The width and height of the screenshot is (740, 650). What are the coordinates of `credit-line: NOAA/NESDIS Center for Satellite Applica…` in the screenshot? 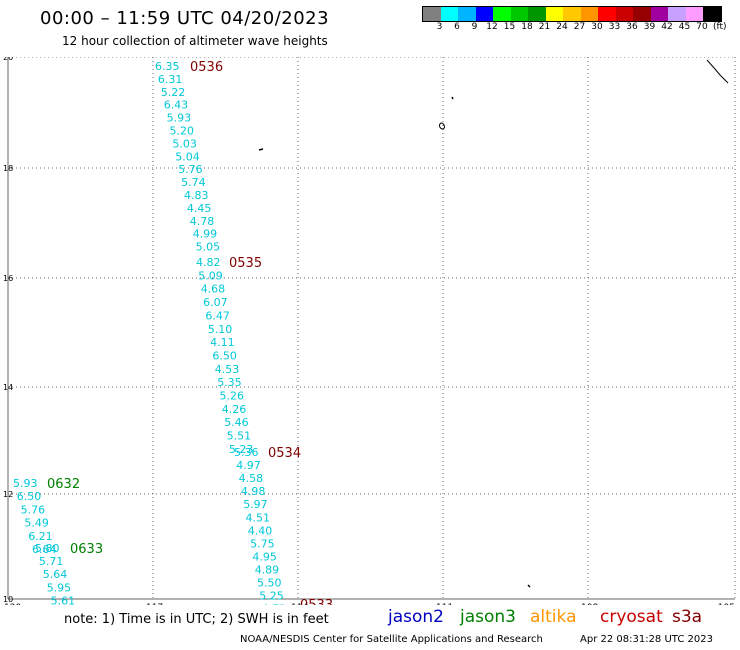 It's located at (391, 639).